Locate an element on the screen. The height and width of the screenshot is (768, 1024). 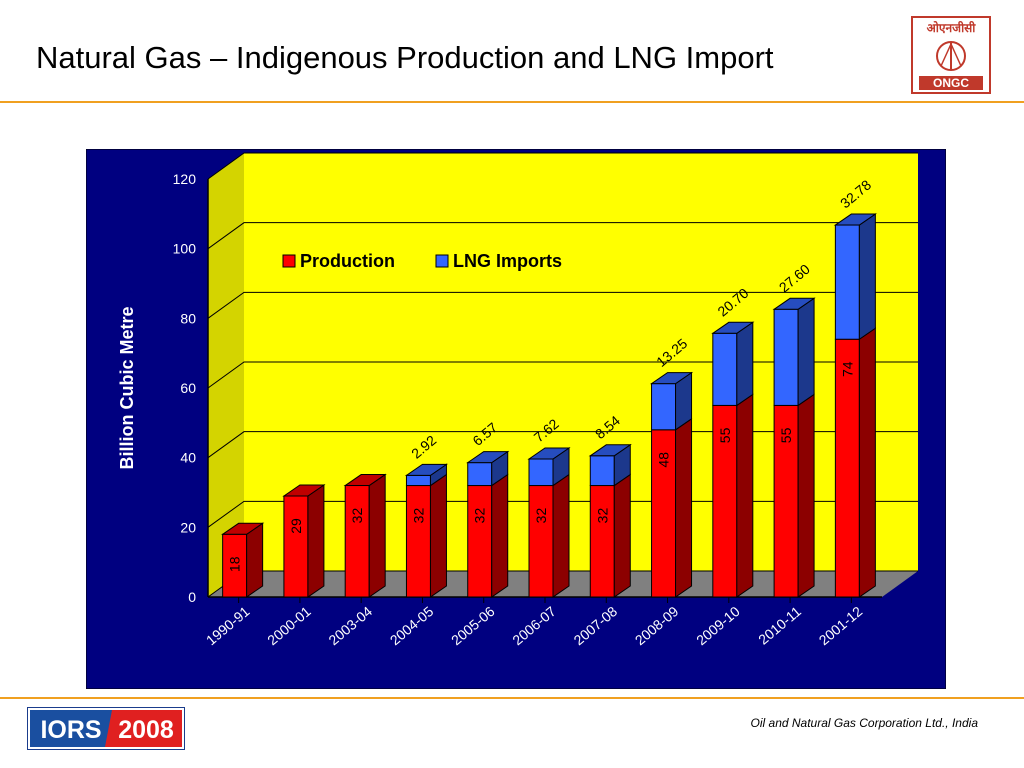
y-tick-label: 100 is located at coordinates (185, 249).